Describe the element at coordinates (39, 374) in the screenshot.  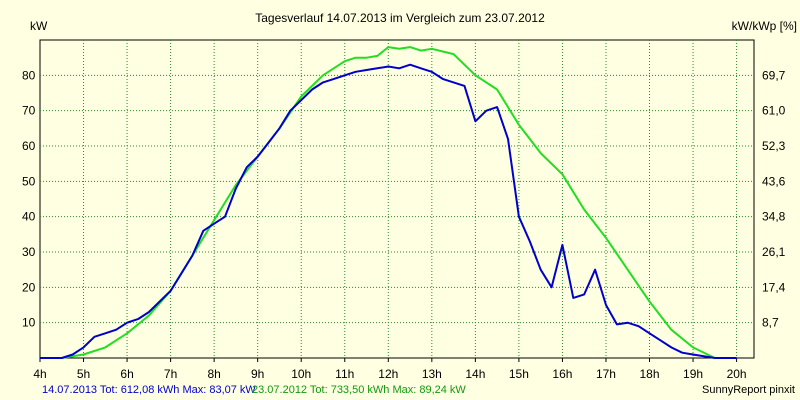
I see `x-tick-label: 4h` at that location.